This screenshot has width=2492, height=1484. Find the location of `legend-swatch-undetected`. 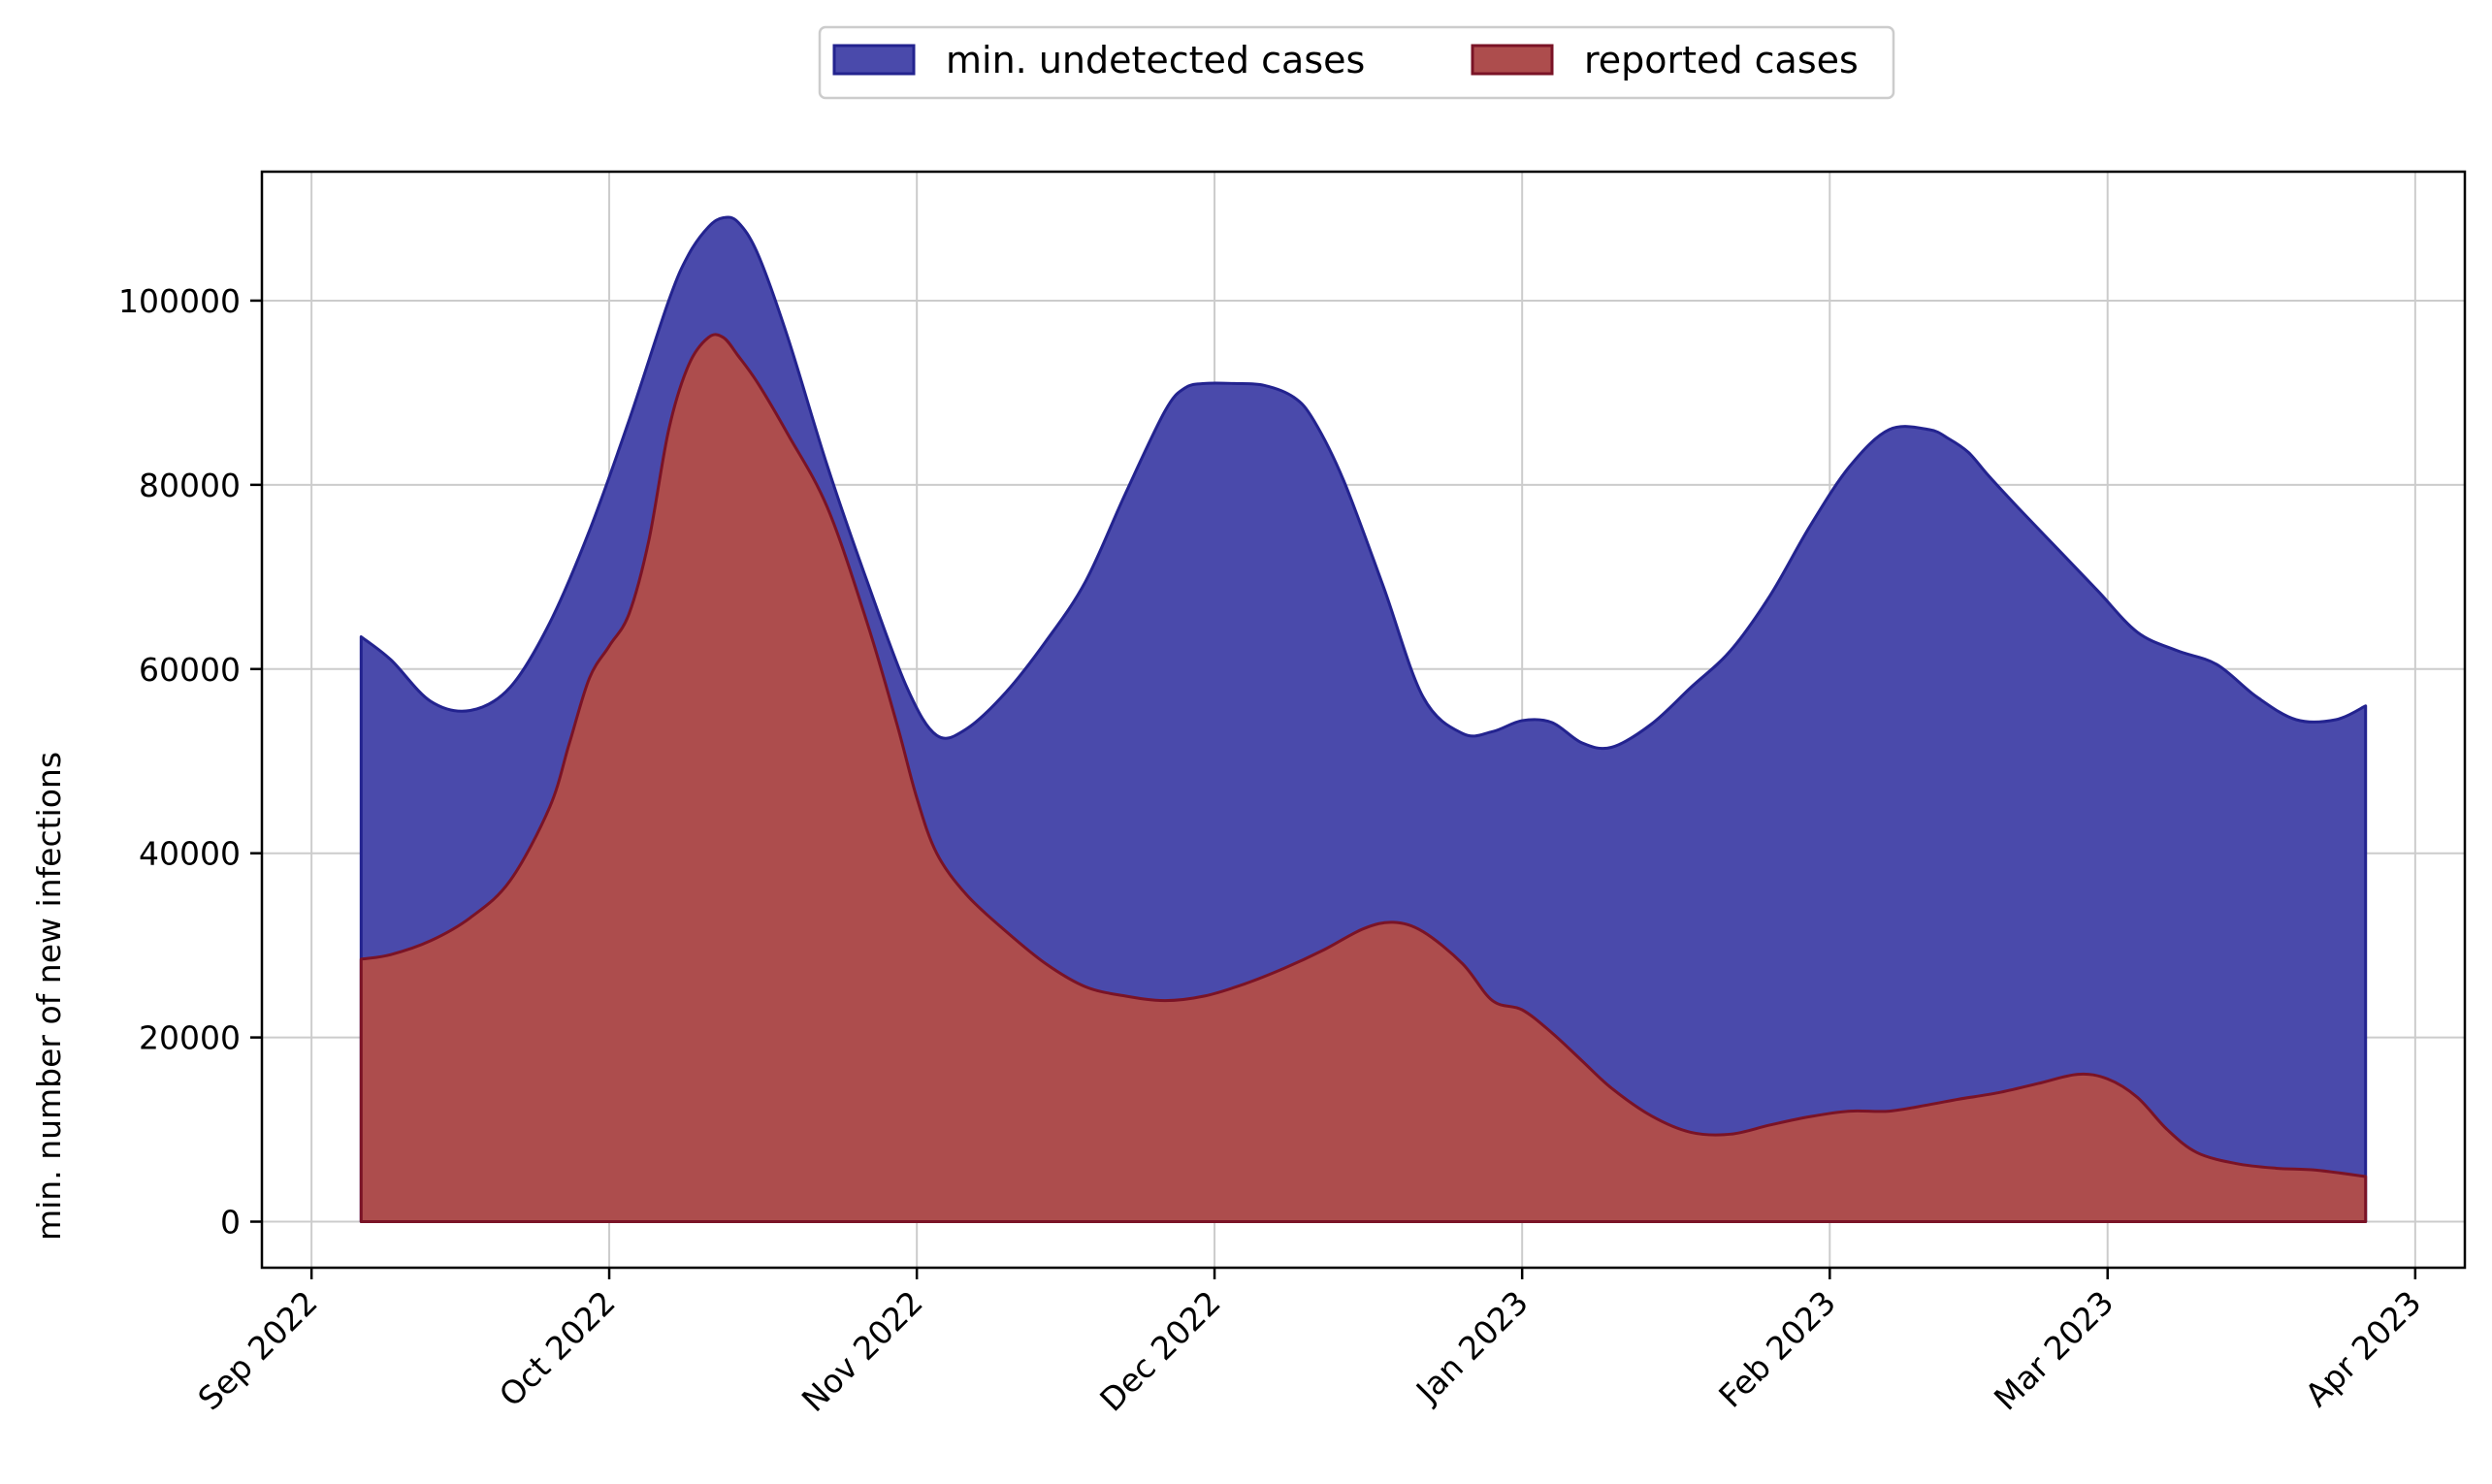

legend-swatch-undetected is located at coordinates (874, 60).